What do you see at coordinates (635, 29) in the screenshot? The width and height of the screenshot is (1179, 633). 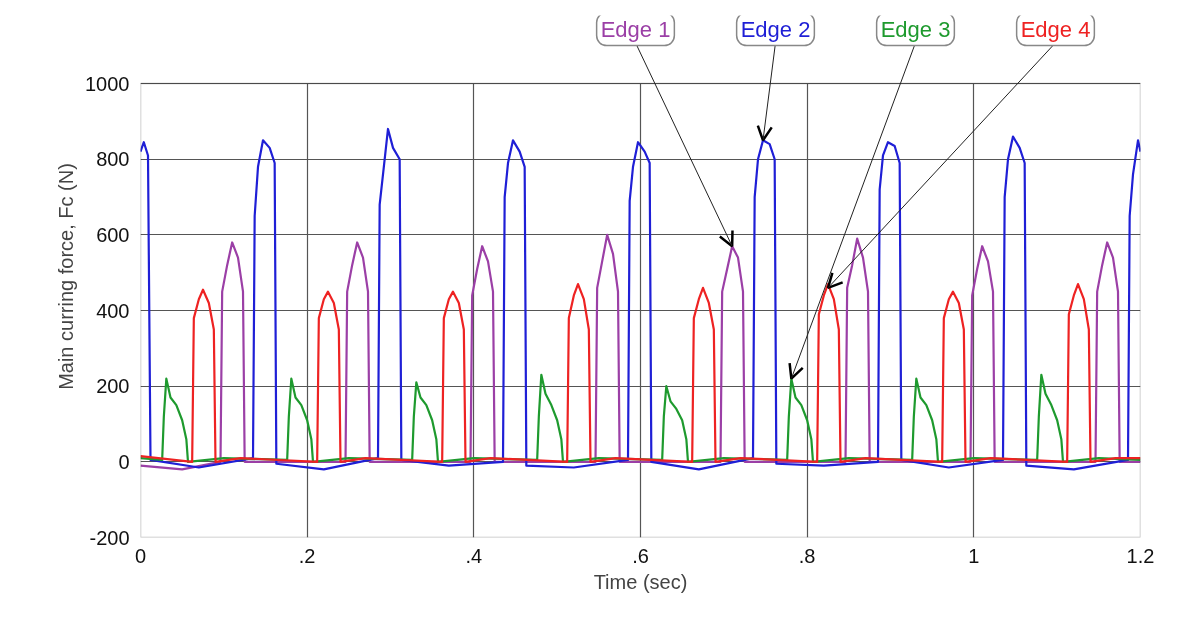 I see `annotation: Edge 1` at bounding box center [635, 29].